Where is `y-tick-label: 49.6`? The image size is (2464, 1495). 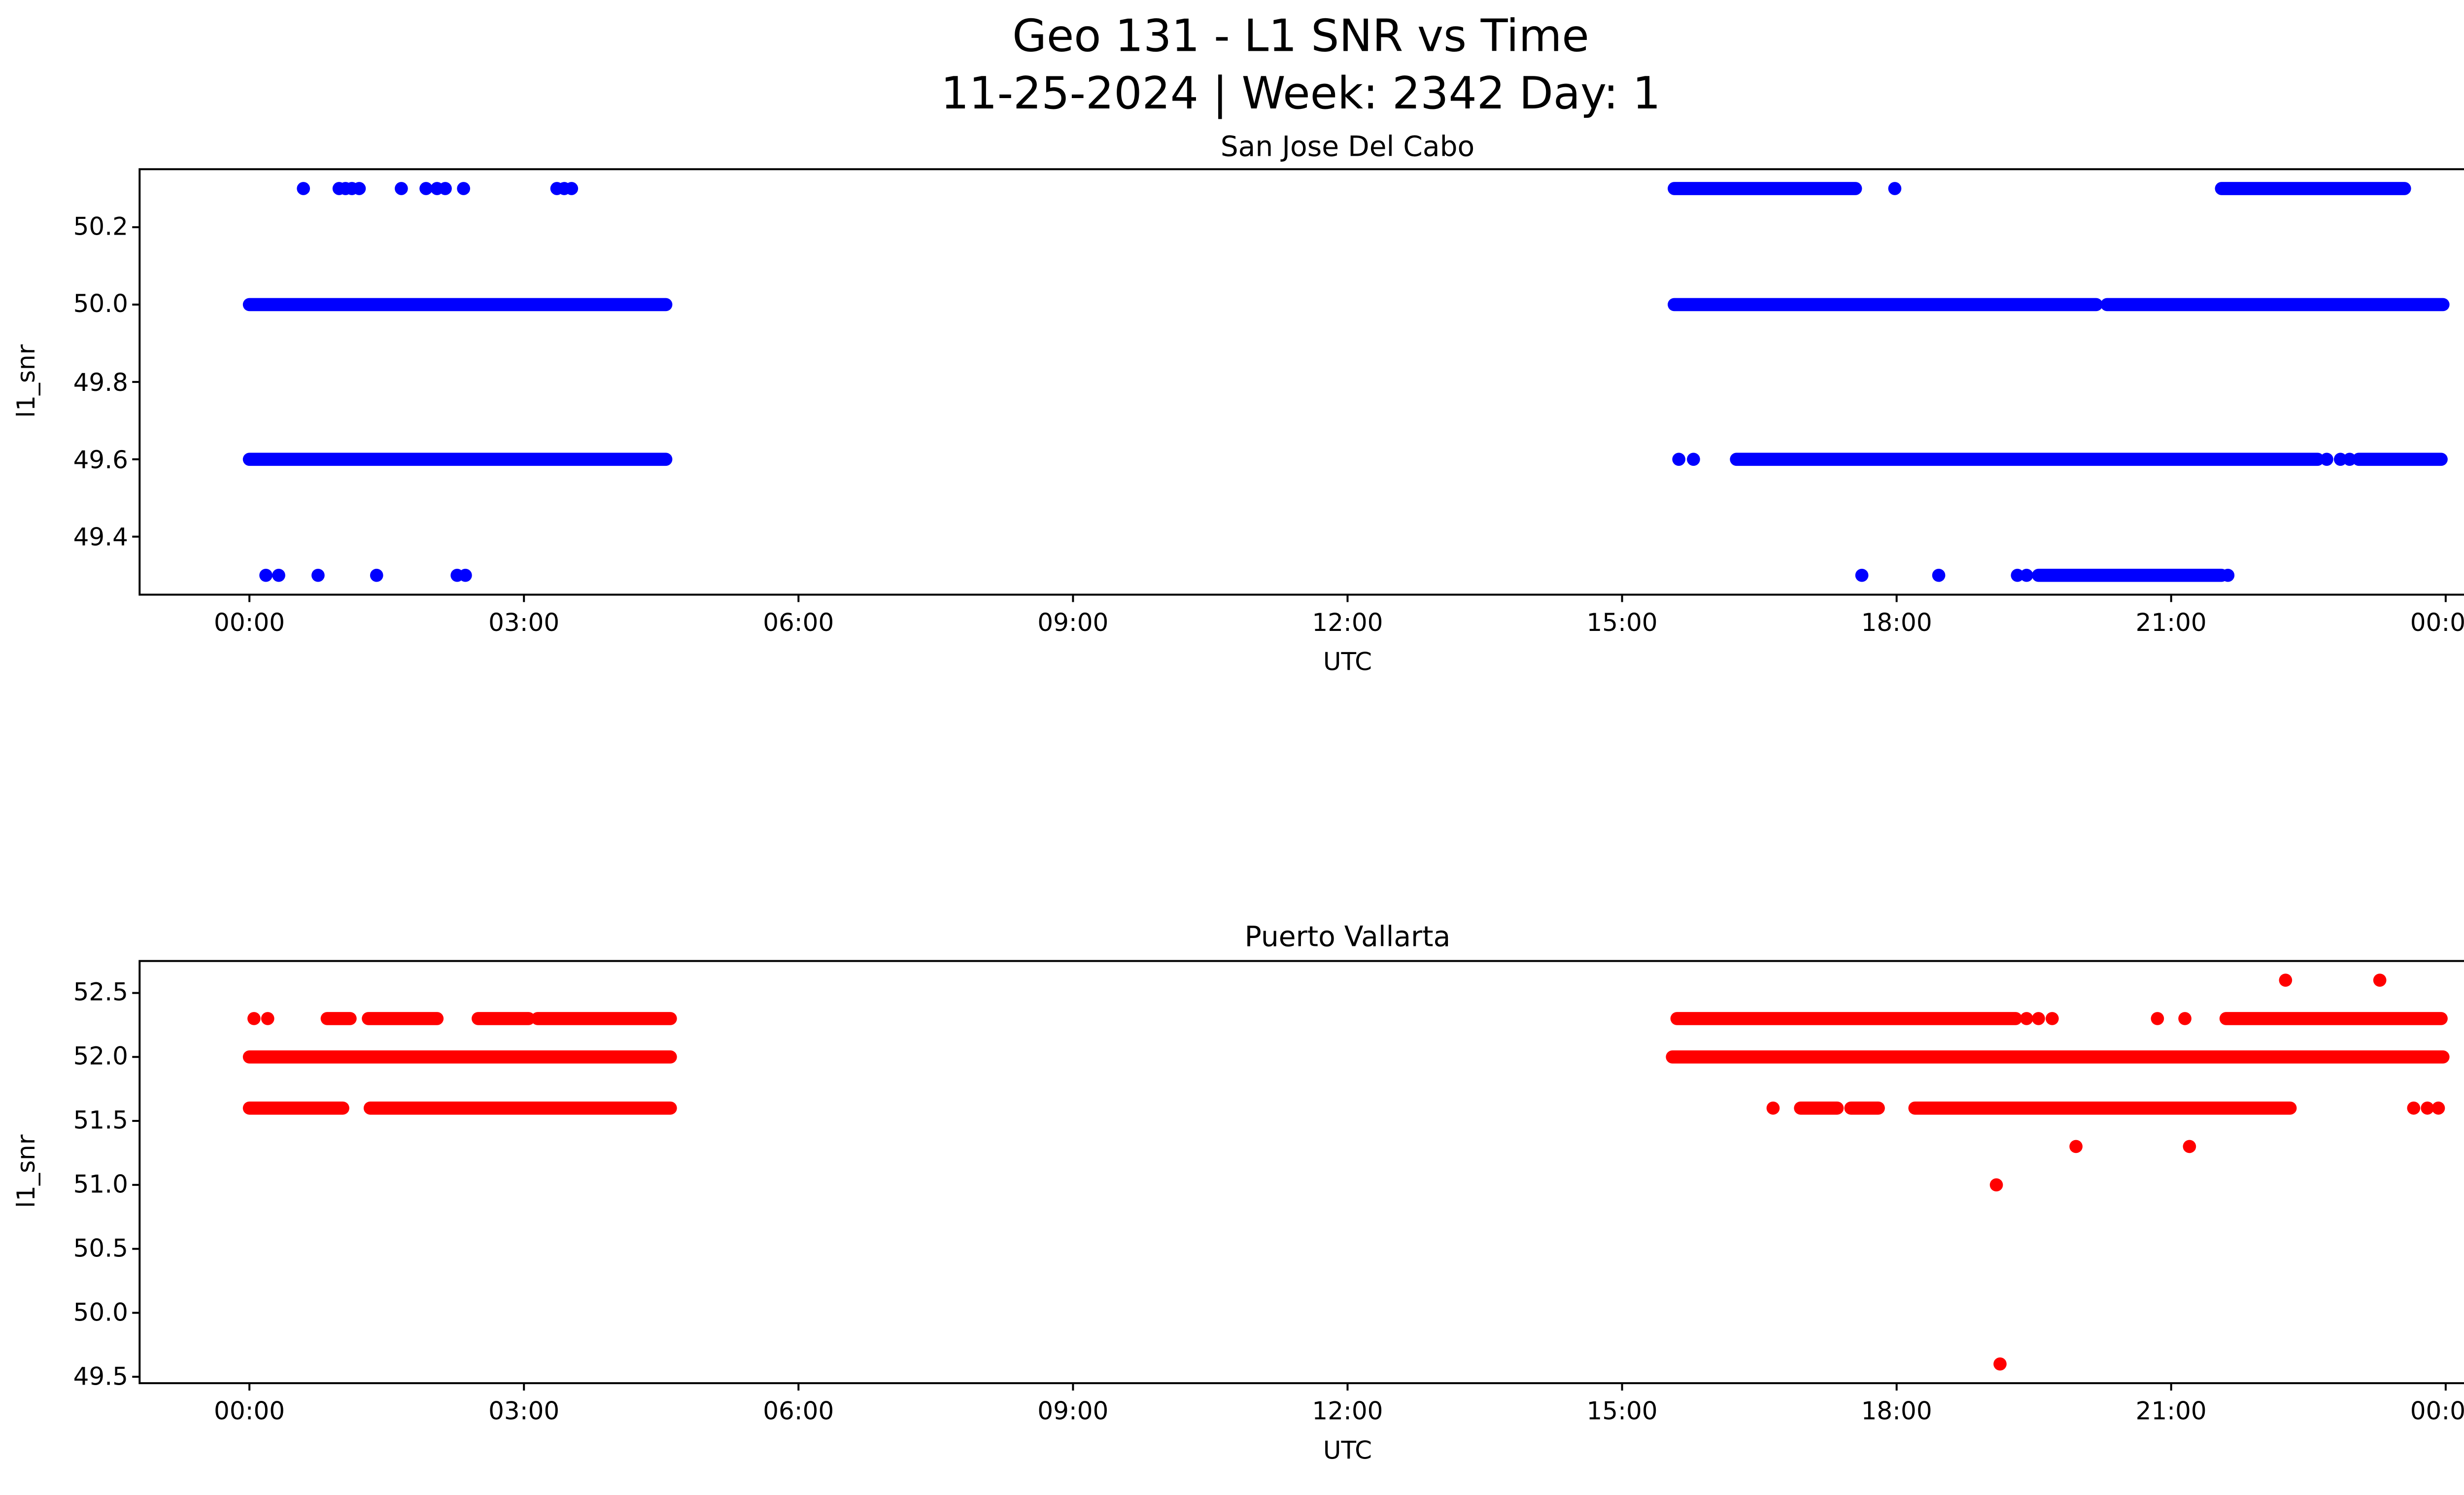
y-tick-label: 49.6 is located at coordinates (100, 459).